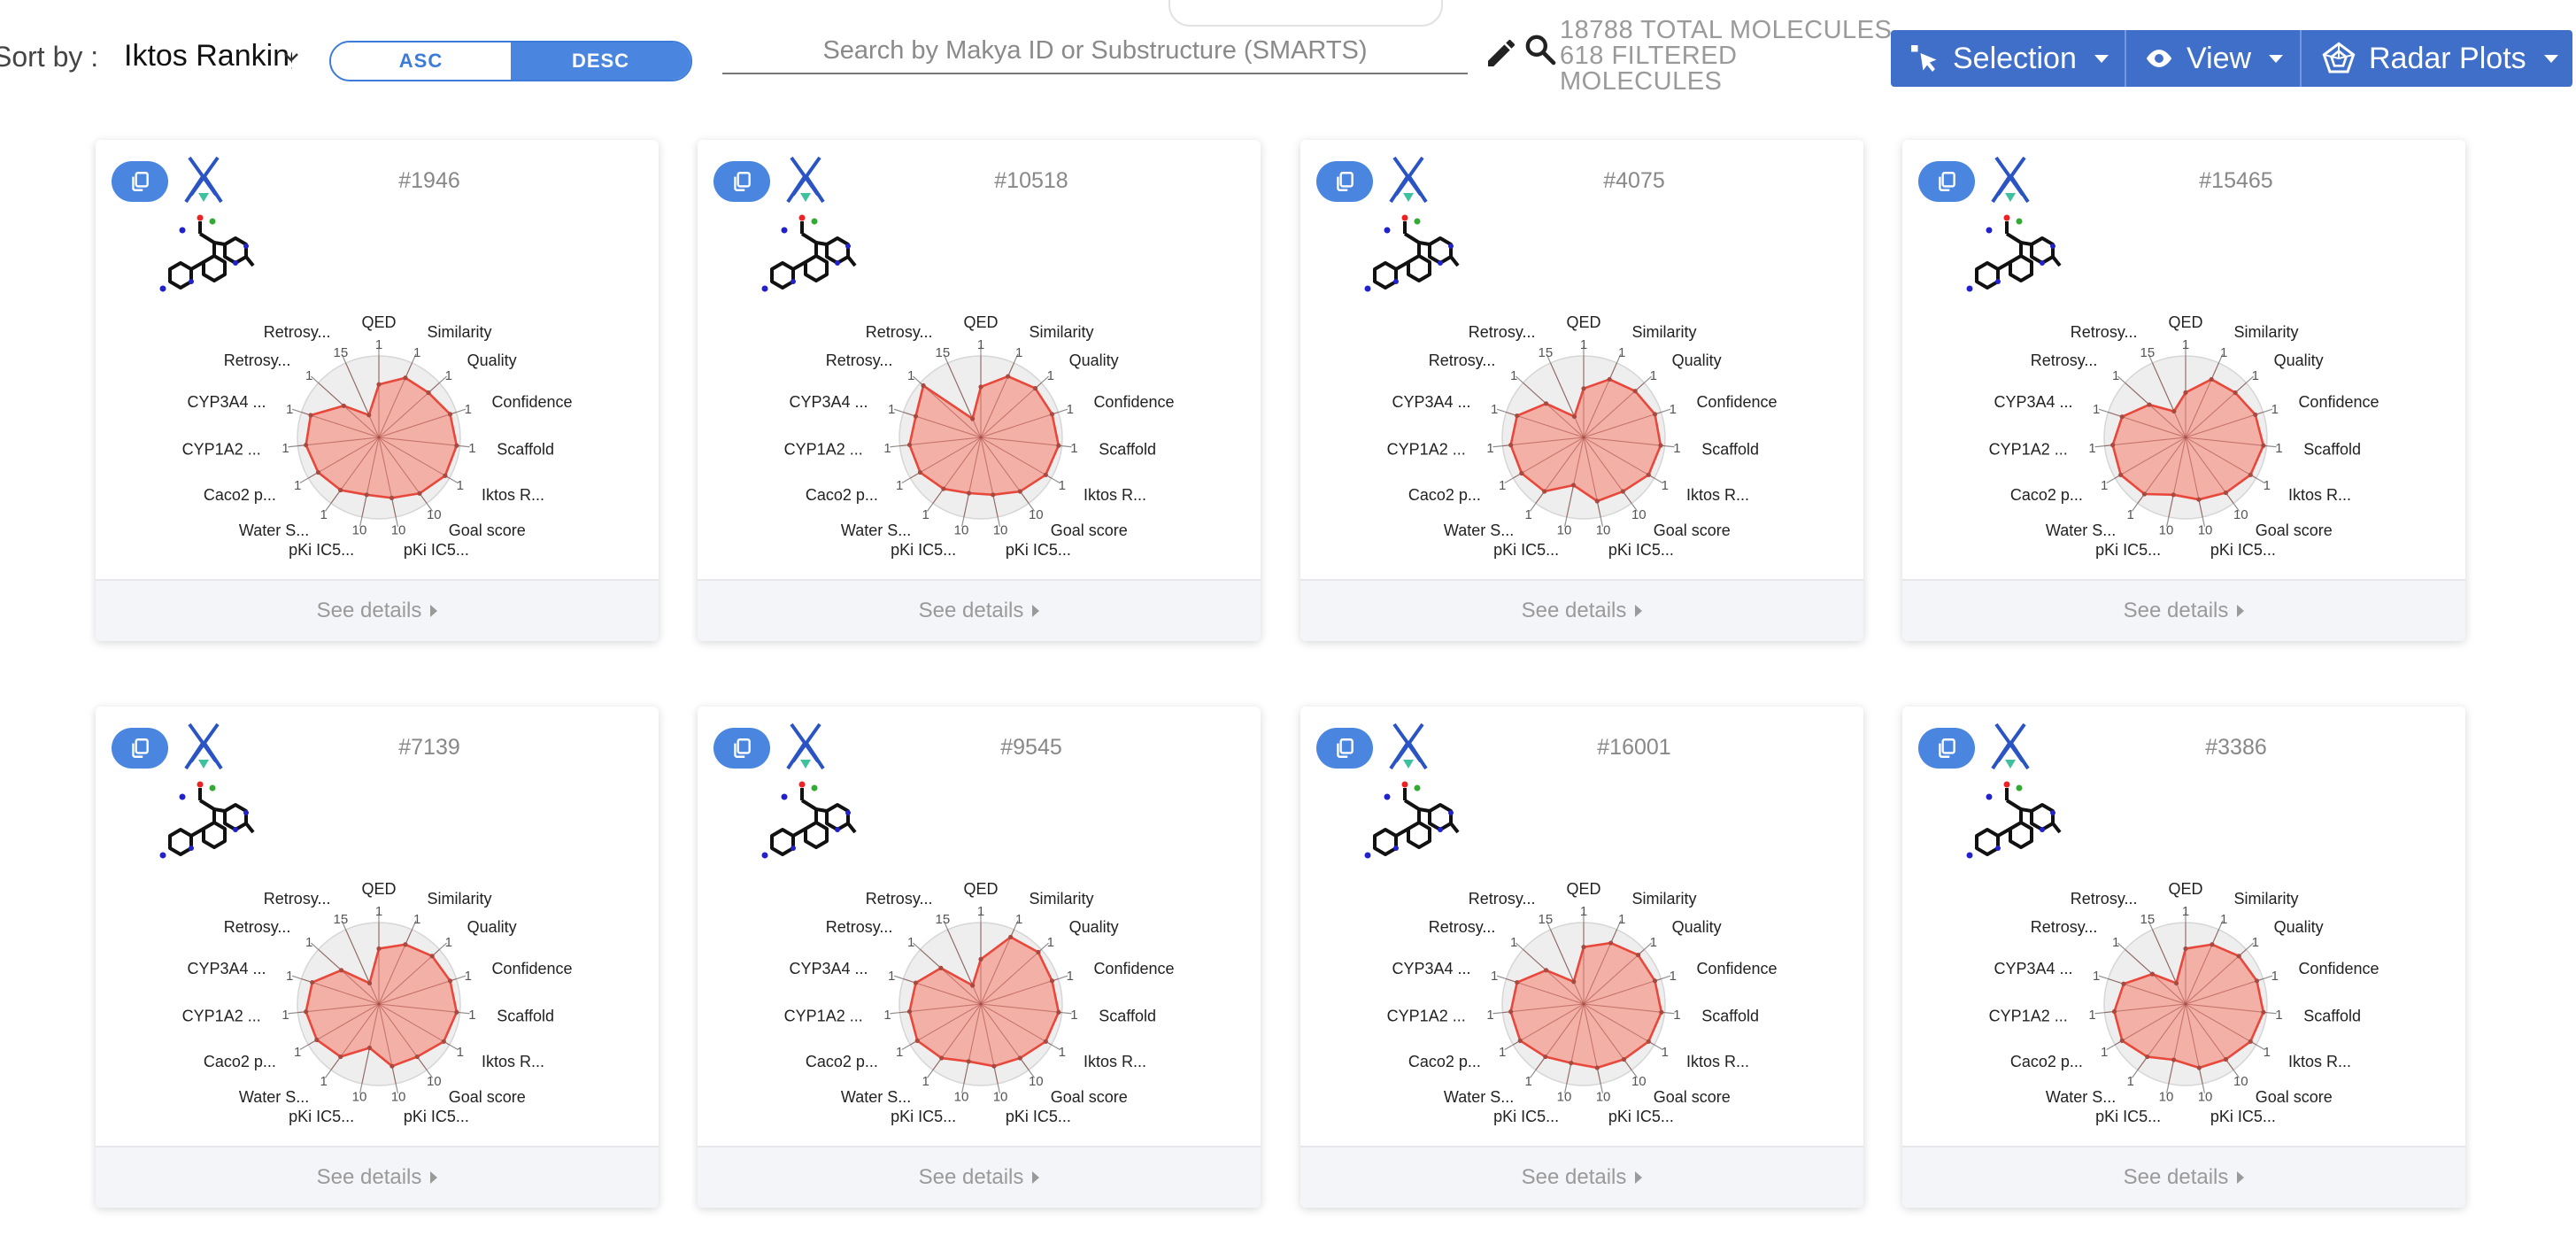 The height and width of the screenshot is (1236, 2576). I want to click on pencil-icon, so click(1501, 53).